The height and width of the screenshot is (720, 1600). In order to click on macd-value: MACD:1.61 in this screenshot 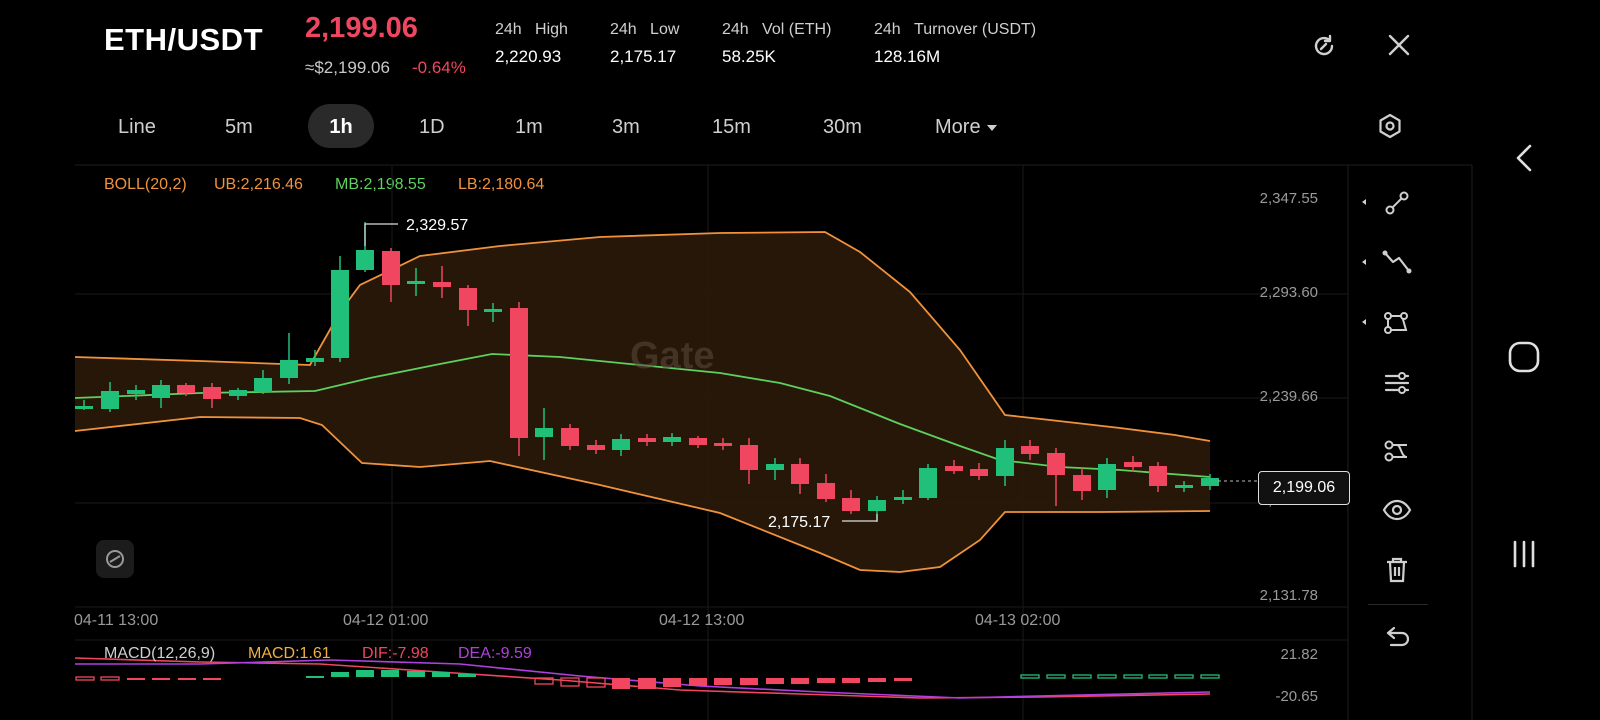, I will do `click(289, 653)`.